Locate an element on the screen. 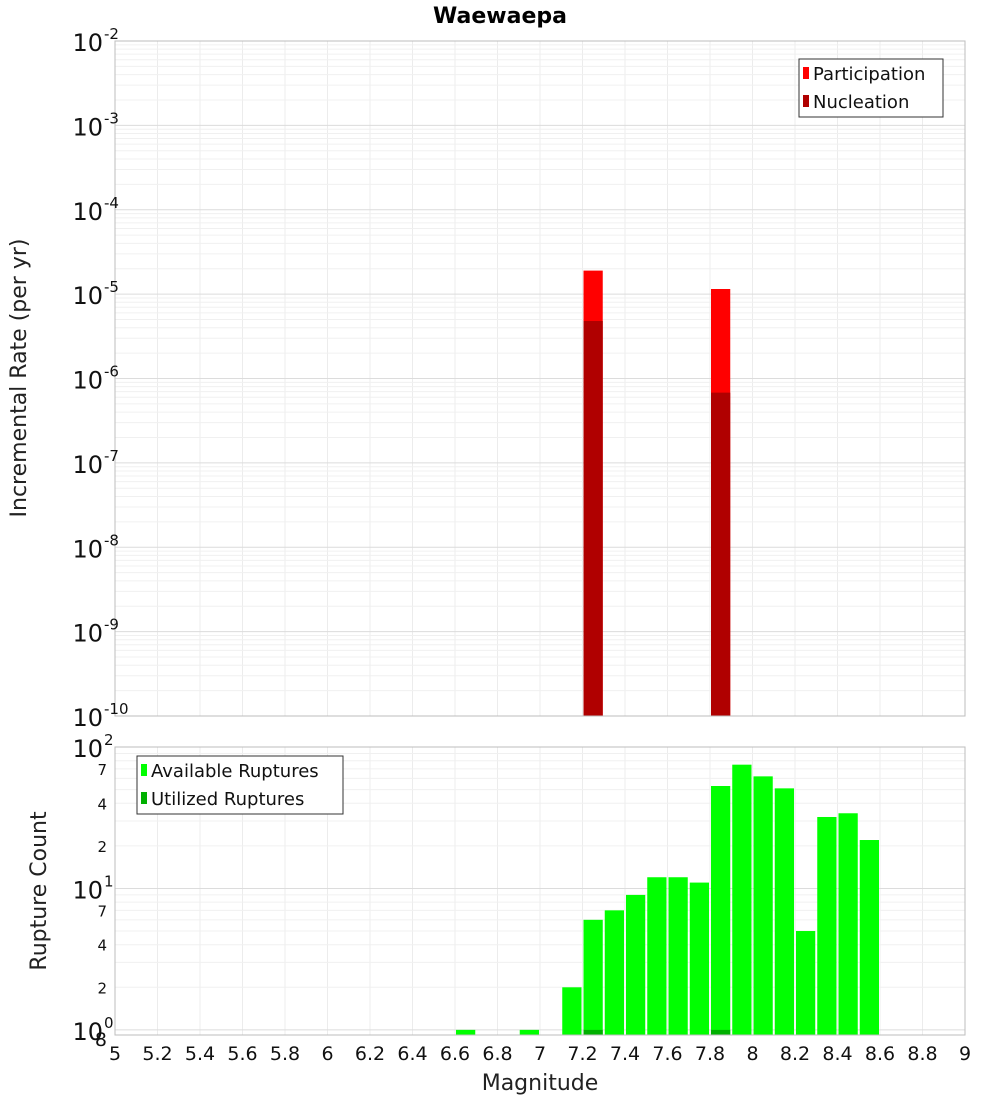 This screenshot has width=1000, height=1100. available-legend-label: Available Ruptures is located at coordinates (235, 771).